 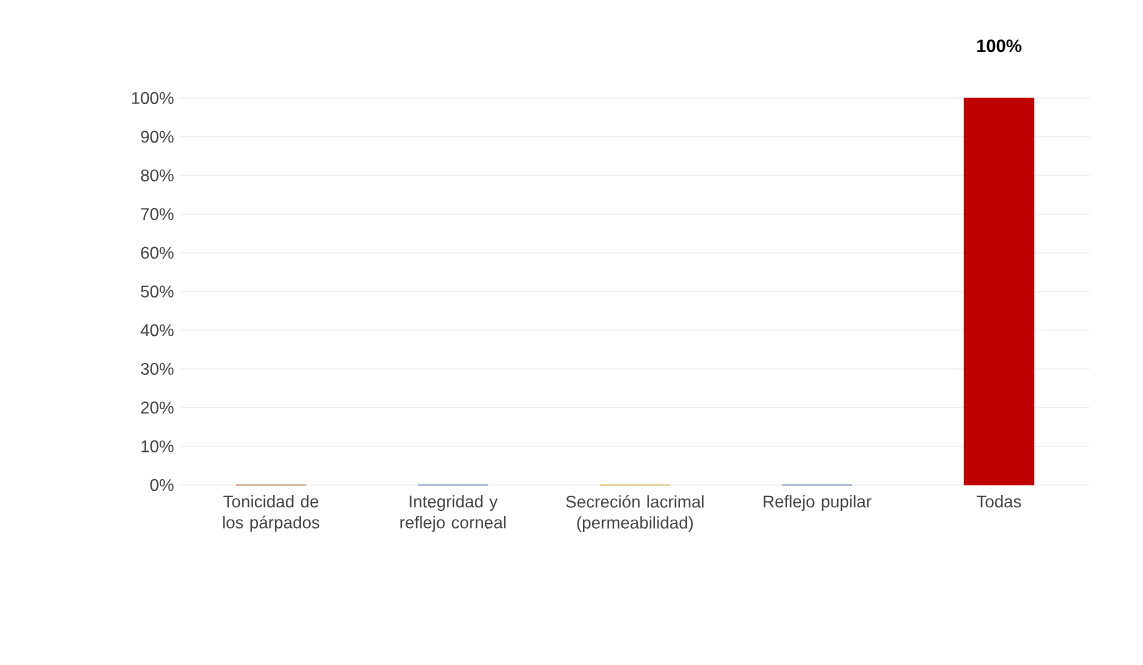 What do you see at coordinates (271, 513) in the screenshot?
I see `x-tick-label: Tonicidad de los párpados` at bounding box center [271, 513].